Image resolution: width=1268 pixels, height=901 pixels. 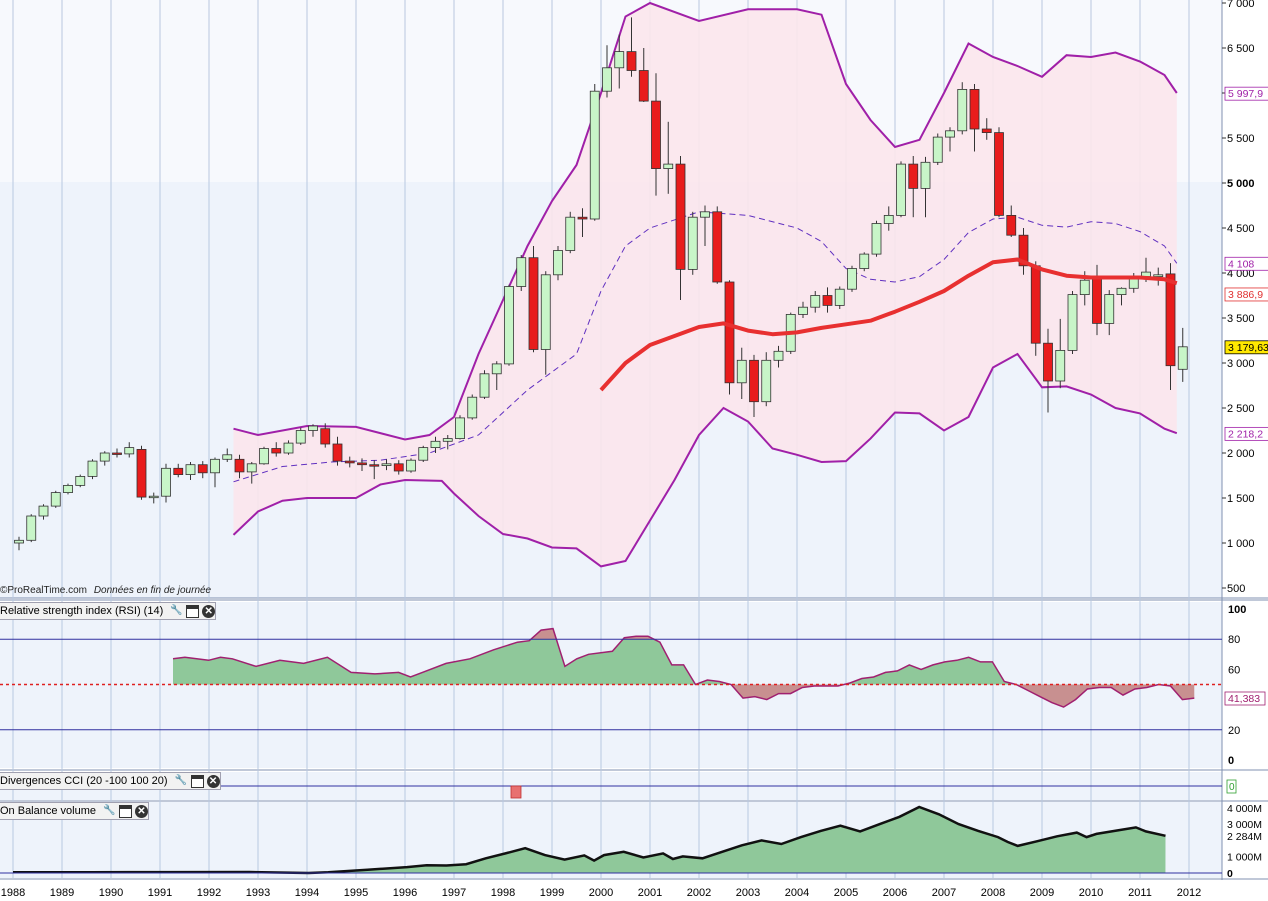 What do you see at coordinates (48, 811) in the screenshot?
I see `obv-panel-title: On Balance volume` at bounding box center [48, 811].